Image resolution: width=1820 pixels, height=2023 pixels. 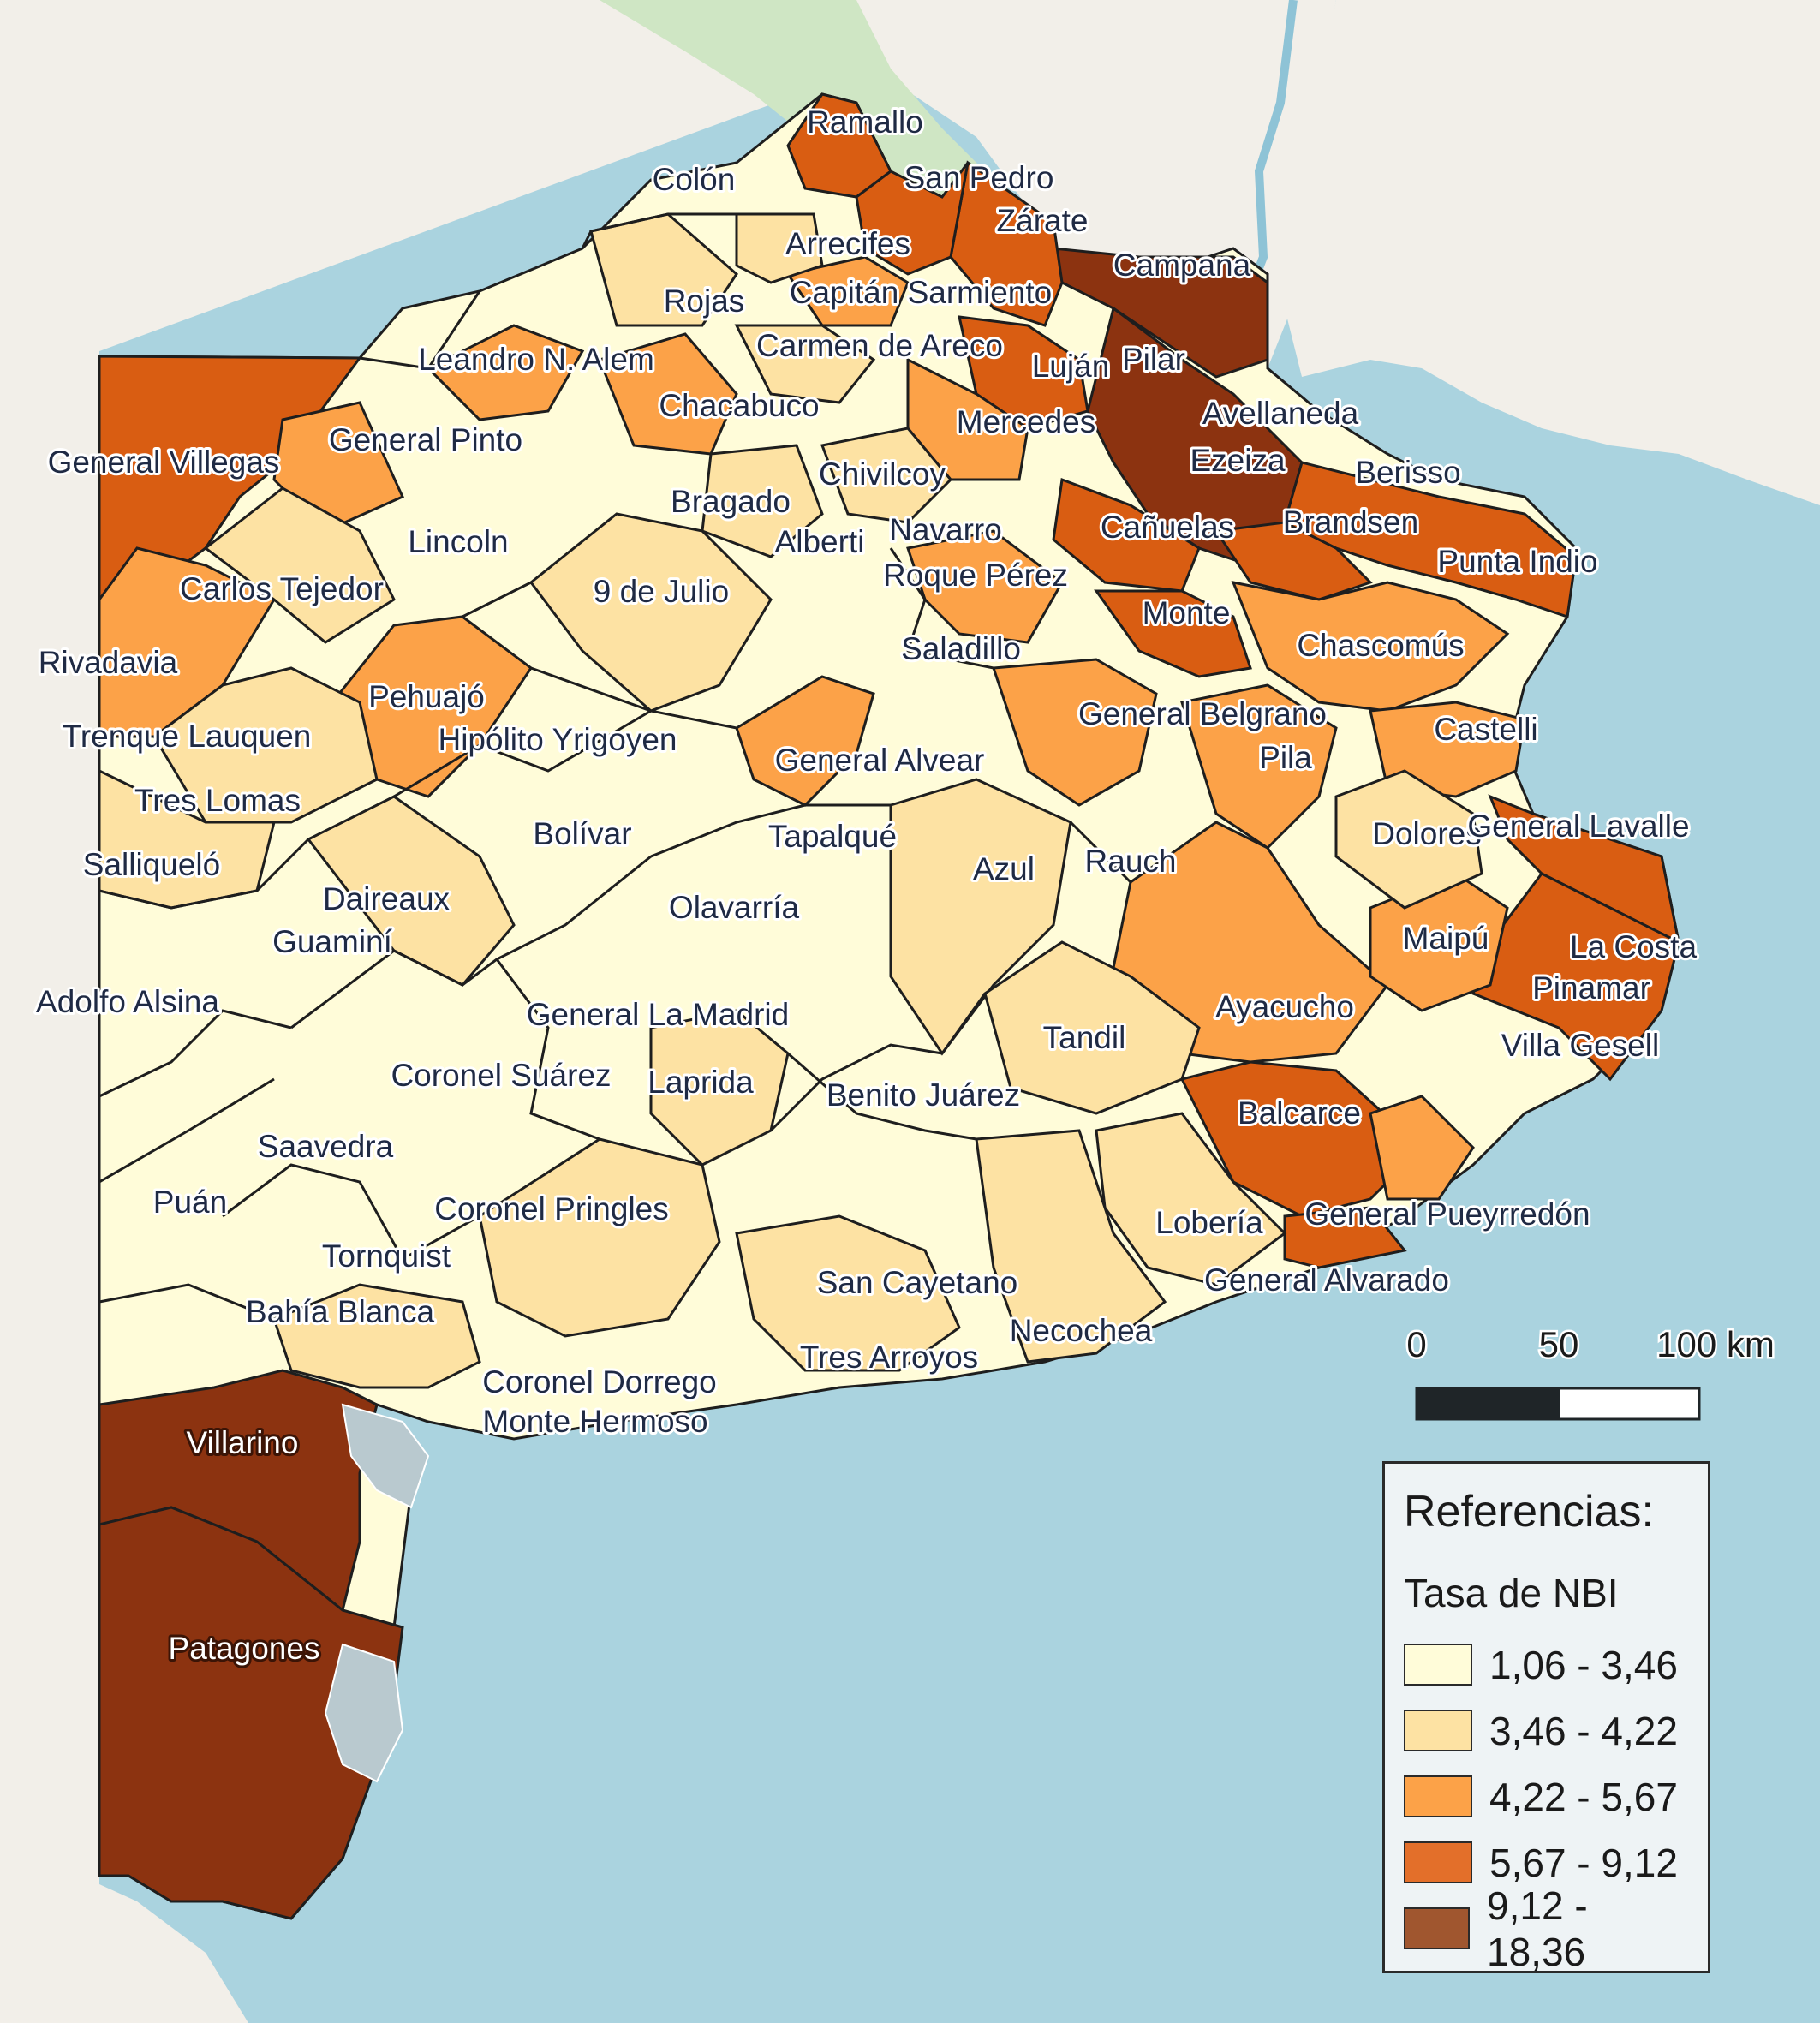 I want to click on partido-label: Pinamar, so click(x=1591, y=988).